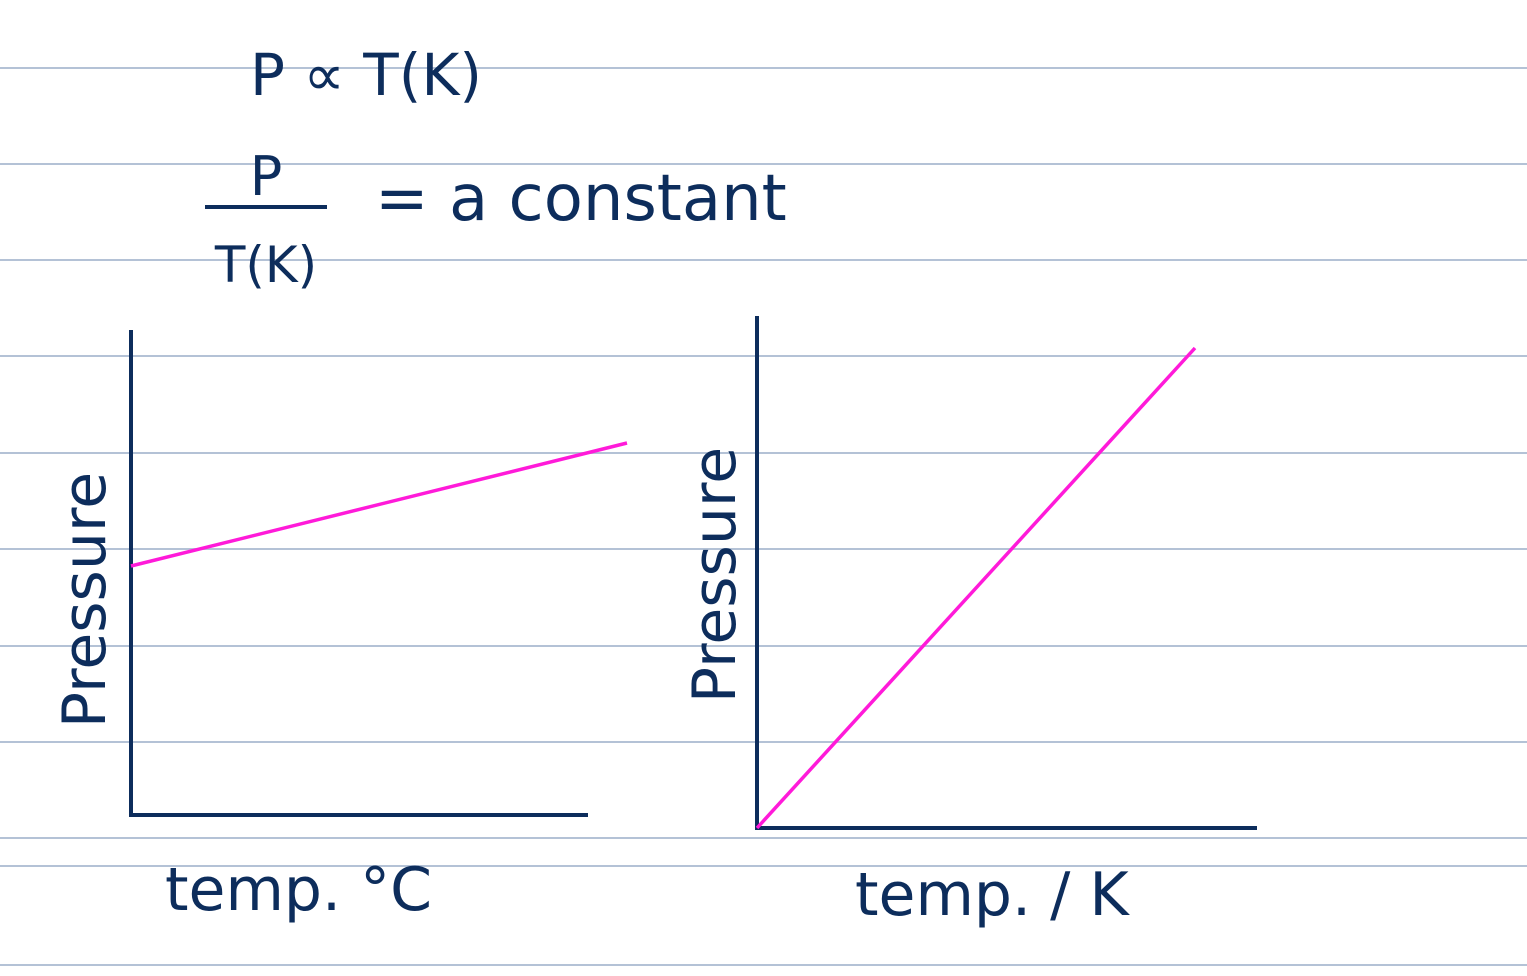 Image resolution: width=1527 pixels, height=976 pixels. I want to click on x-axis-label: temp. / K, so click(992, 895).